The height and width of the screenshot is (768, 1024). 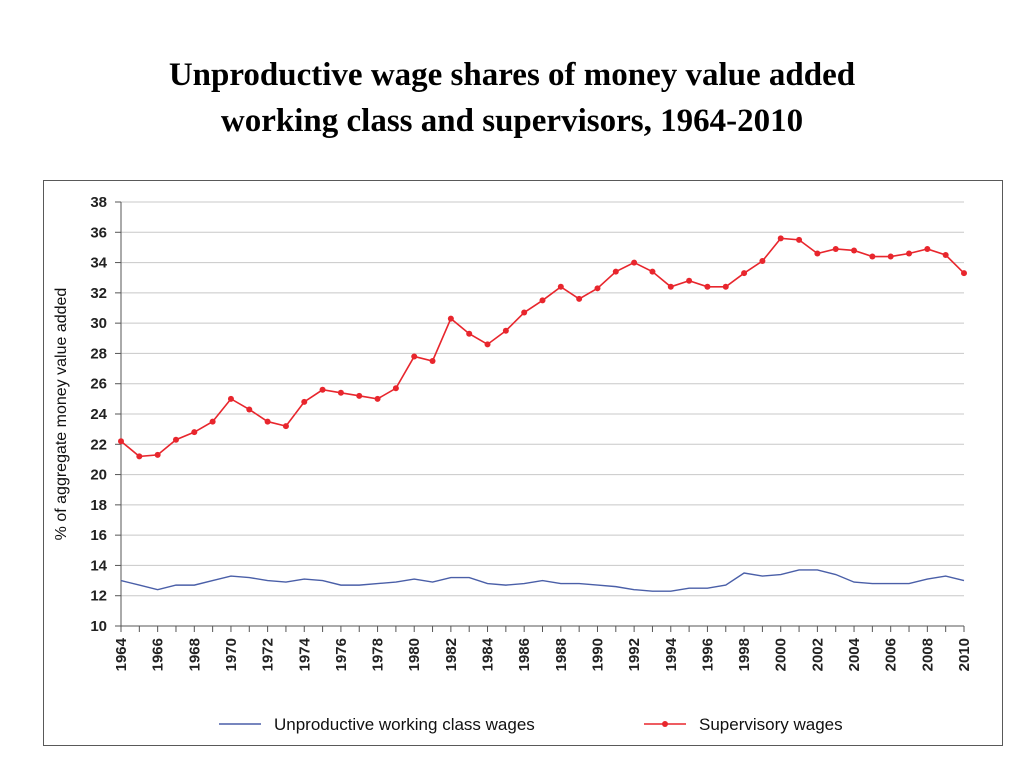 What do you see at coordinates (891, 654) in the screenshot?
I see `x-tick-label: 2006` at bounding box center [891, 654].